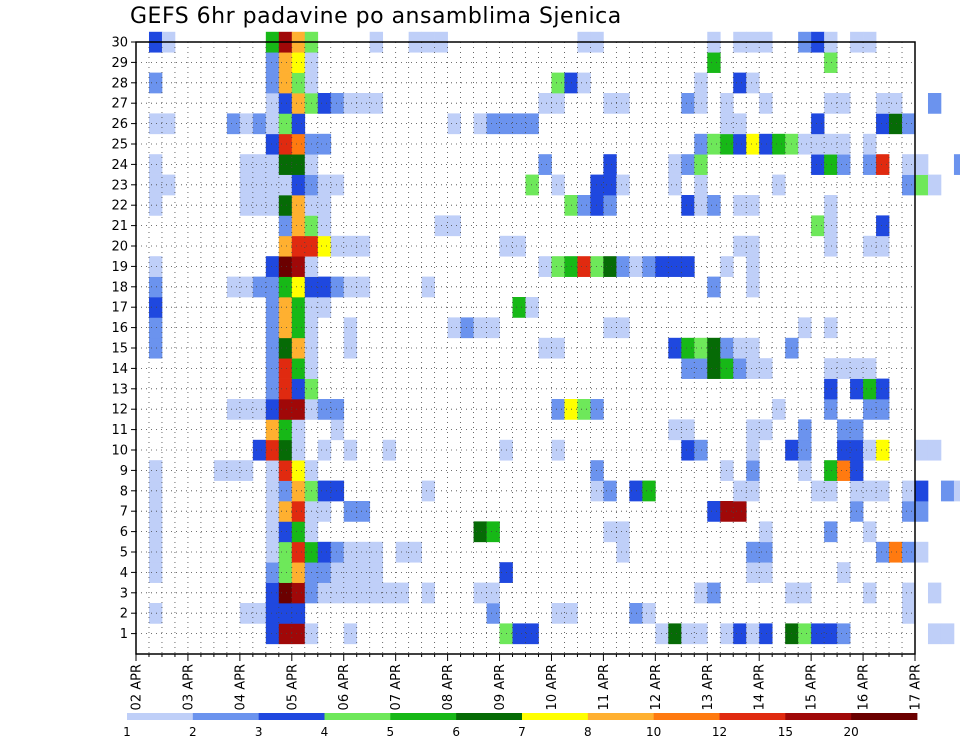 Image resolution: width=960 pixels, height=746 pixels. Describe the element at coordinates (119, 369) in the screenshot. I see `y-tick-label: 14` at that location.